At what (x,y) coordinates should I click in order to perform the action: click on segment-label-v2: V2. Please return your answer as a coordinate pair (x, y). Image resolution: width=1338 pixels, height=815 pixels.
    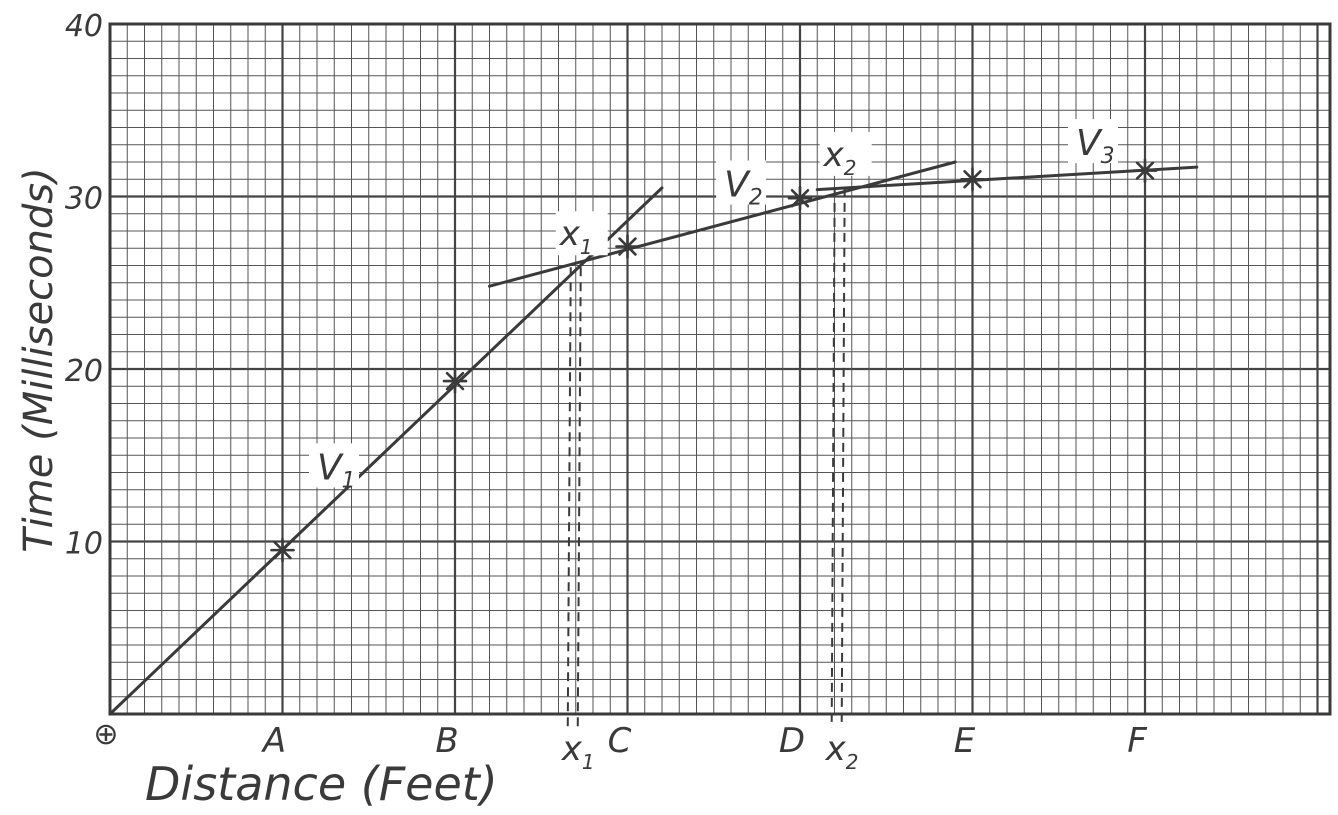
    Looking at the image, I should click on (743, 188).